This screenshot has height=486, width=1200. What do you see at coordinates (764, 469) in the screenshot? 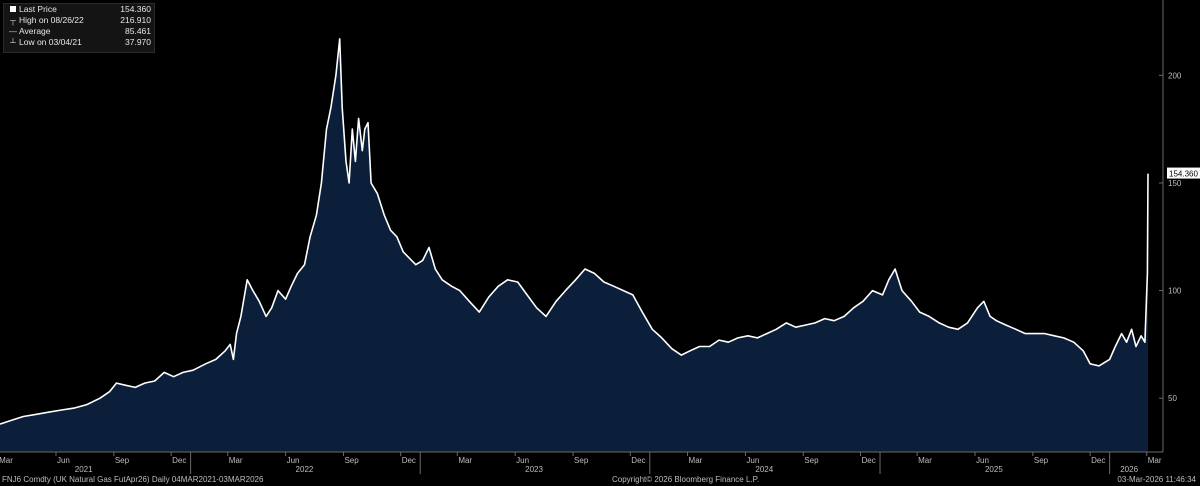
I see `x-year-label: 2024` at bounding box center [764, 469].